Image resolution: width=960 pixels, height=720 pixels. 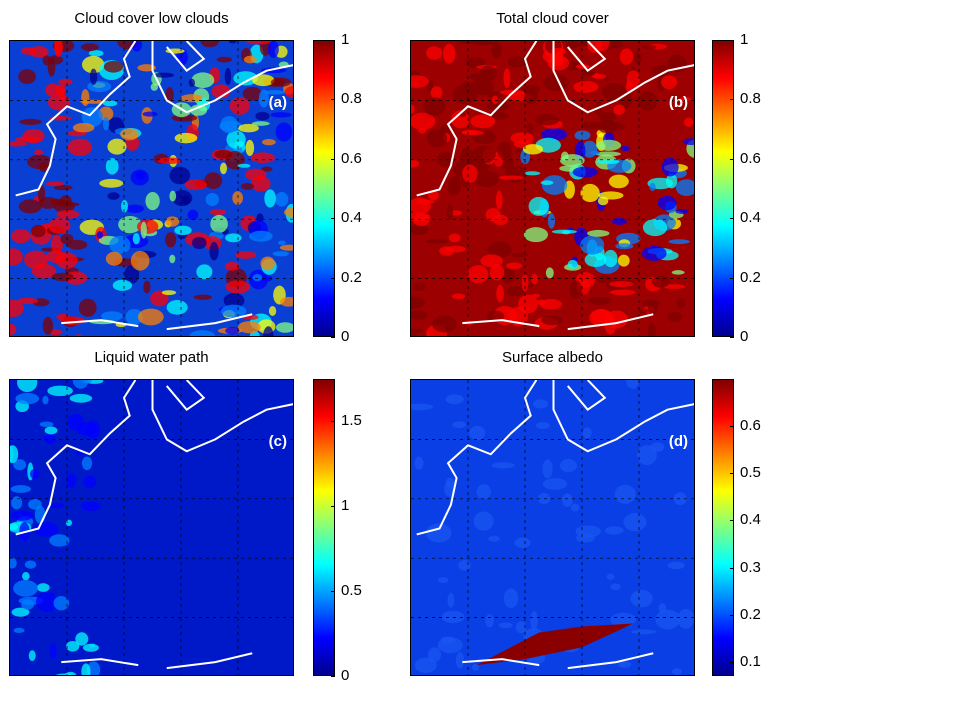 I want to click on colorbar-tick-label: 0.3, so click(x=750, y=567).